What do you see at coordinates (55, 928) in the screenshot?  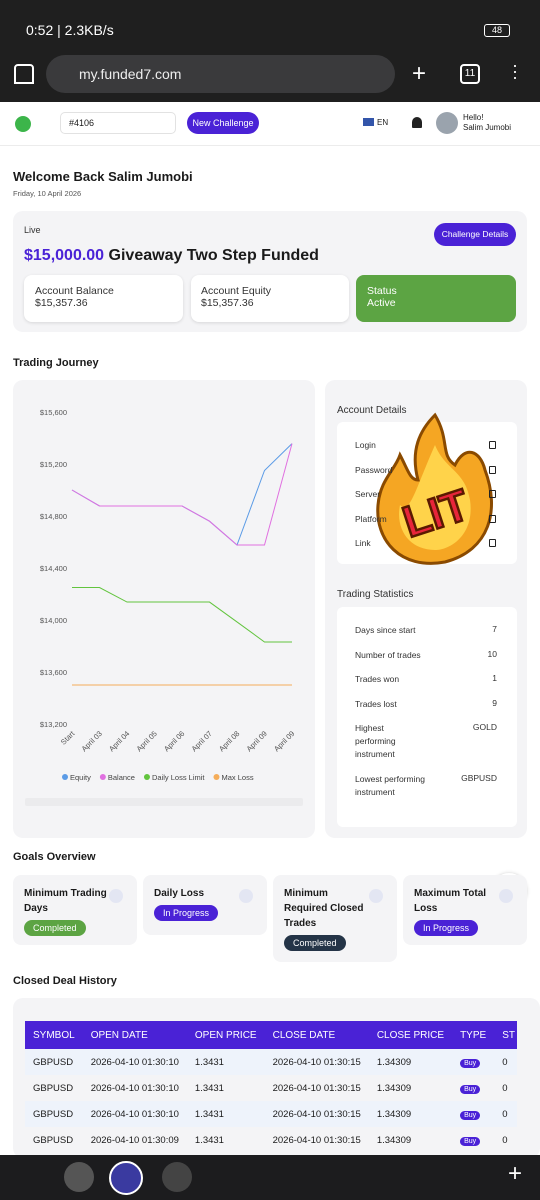 I see `goal-status: Completed` at bounding box center [55, 928].